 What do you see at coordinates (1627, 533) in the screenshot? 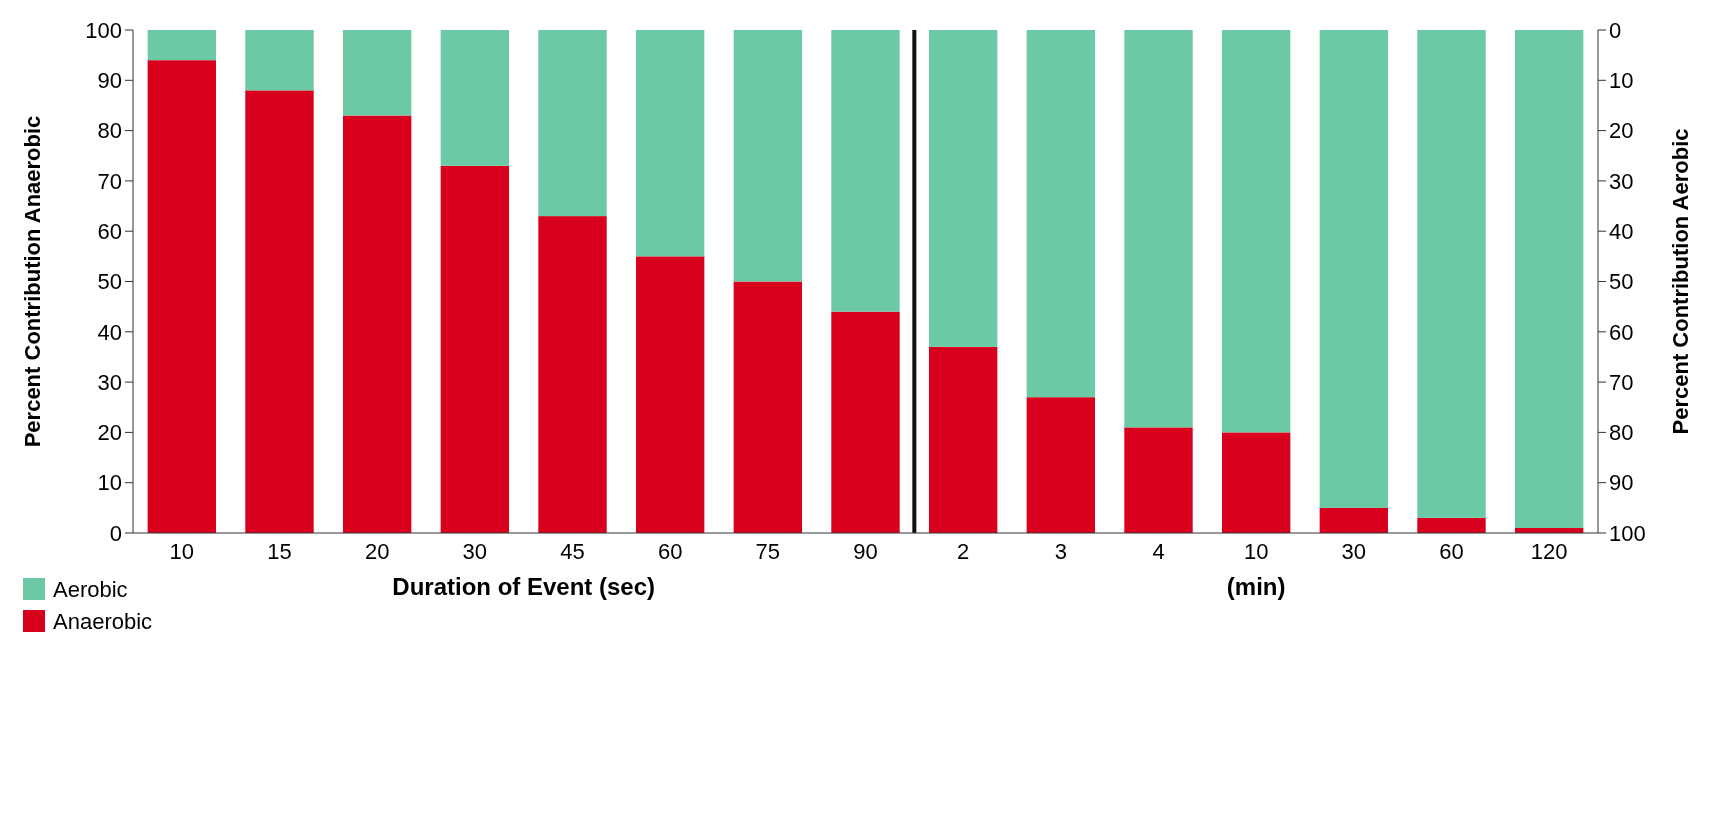
I see `y2-tick-label: 100` at bounding box center [1627, 533].